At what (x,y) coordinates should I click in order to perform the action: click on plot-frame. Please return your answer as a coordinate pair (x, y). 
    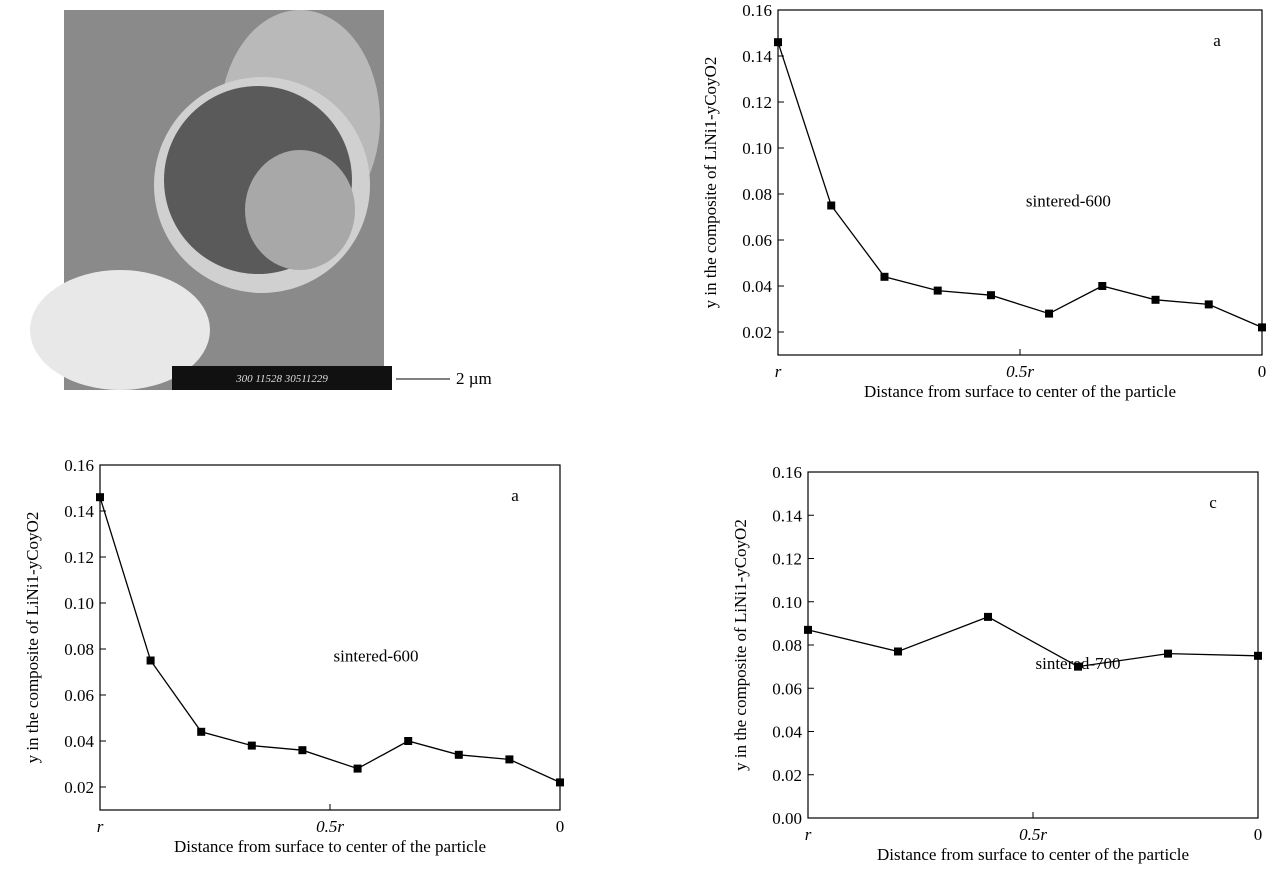
    Looking at the image, I should click on (1033, 645).